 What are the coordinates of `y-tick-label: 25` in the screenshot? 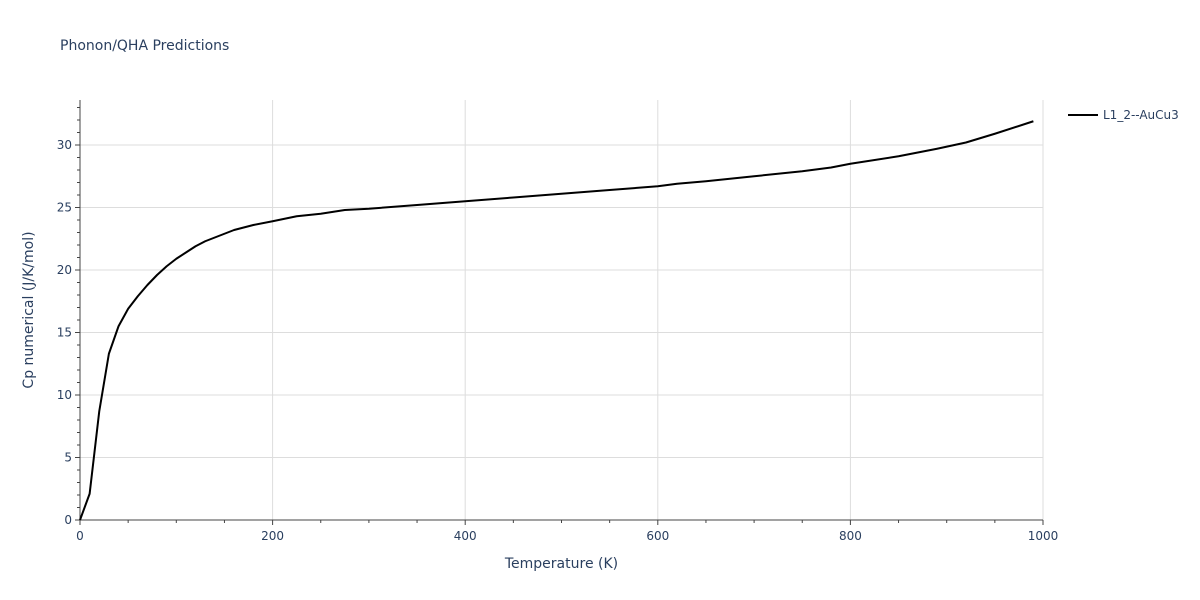 It's located at (64, 208).